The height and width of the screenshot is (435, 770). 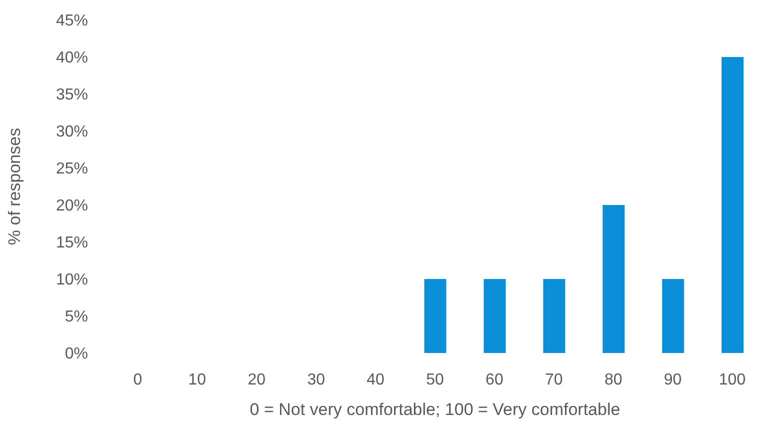 I want to click on y-tick-label: 45%, so click(x=72, y=21).